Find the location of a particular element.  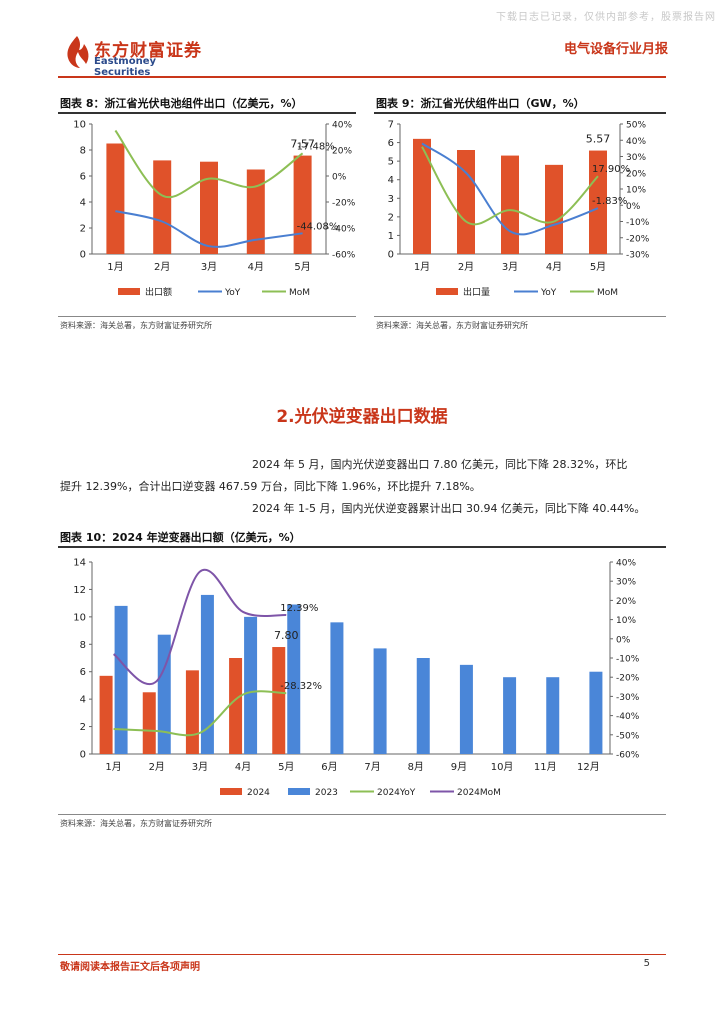

legend-label: 2023 is located at coordinates (326, 793).